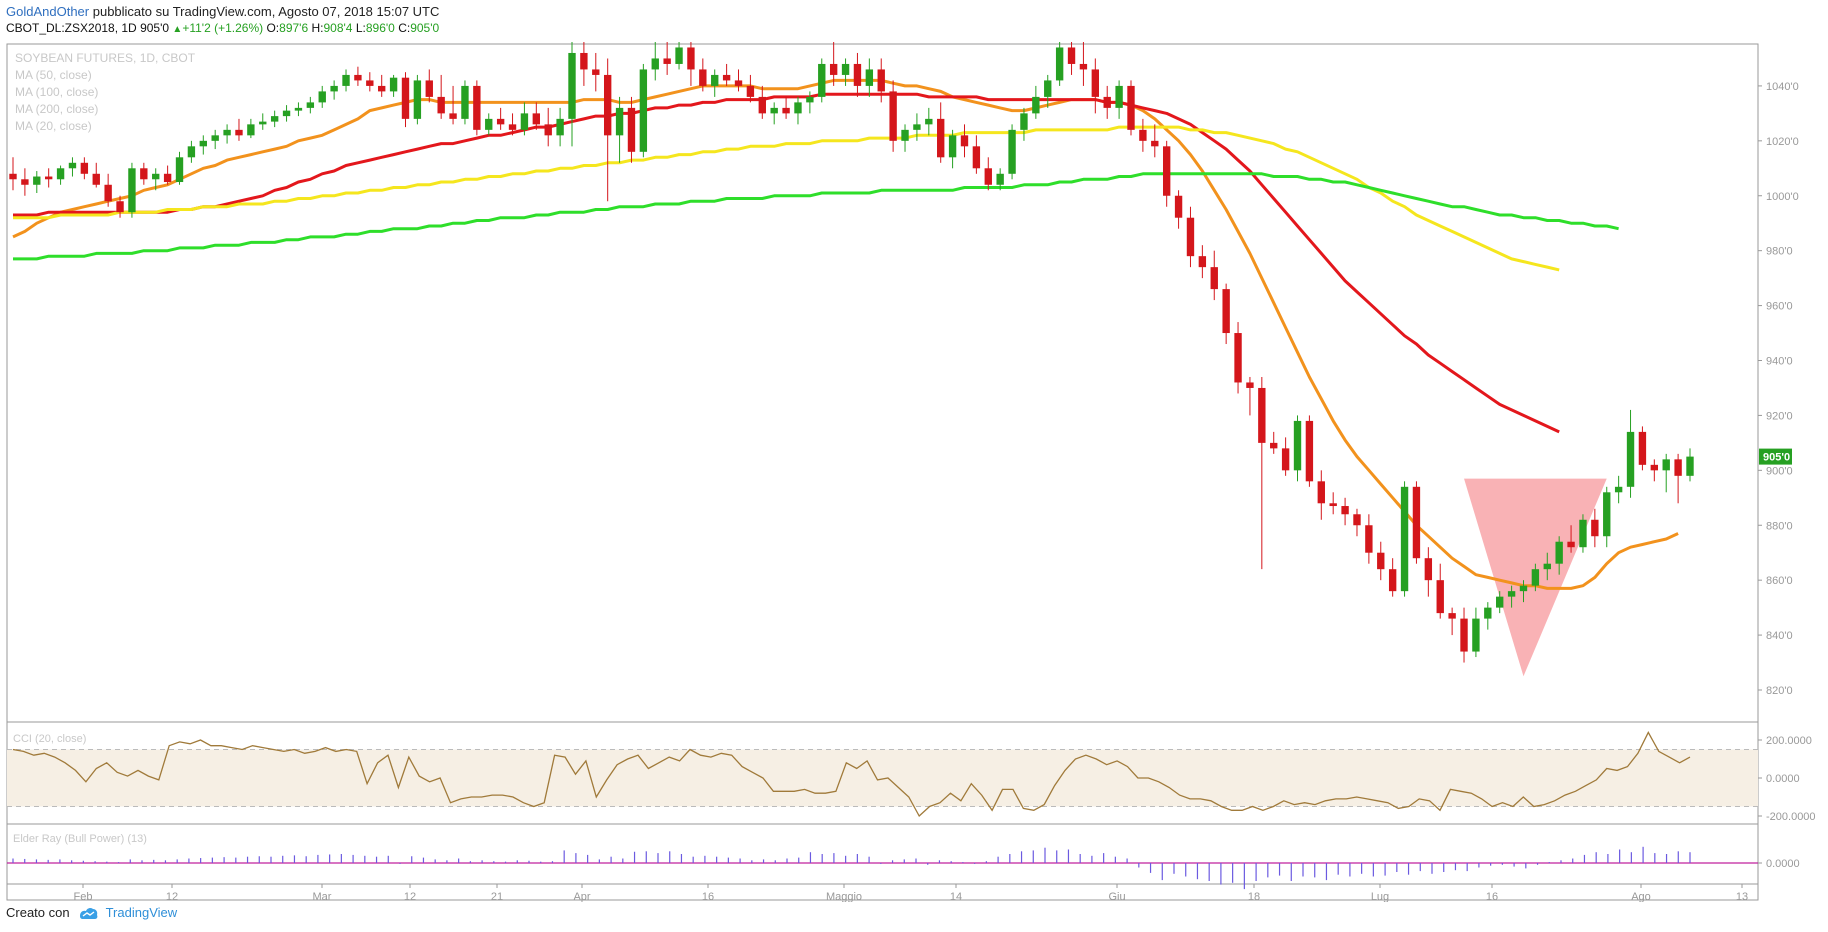  I want to click on close-value: 905'0, so click(425, 28).